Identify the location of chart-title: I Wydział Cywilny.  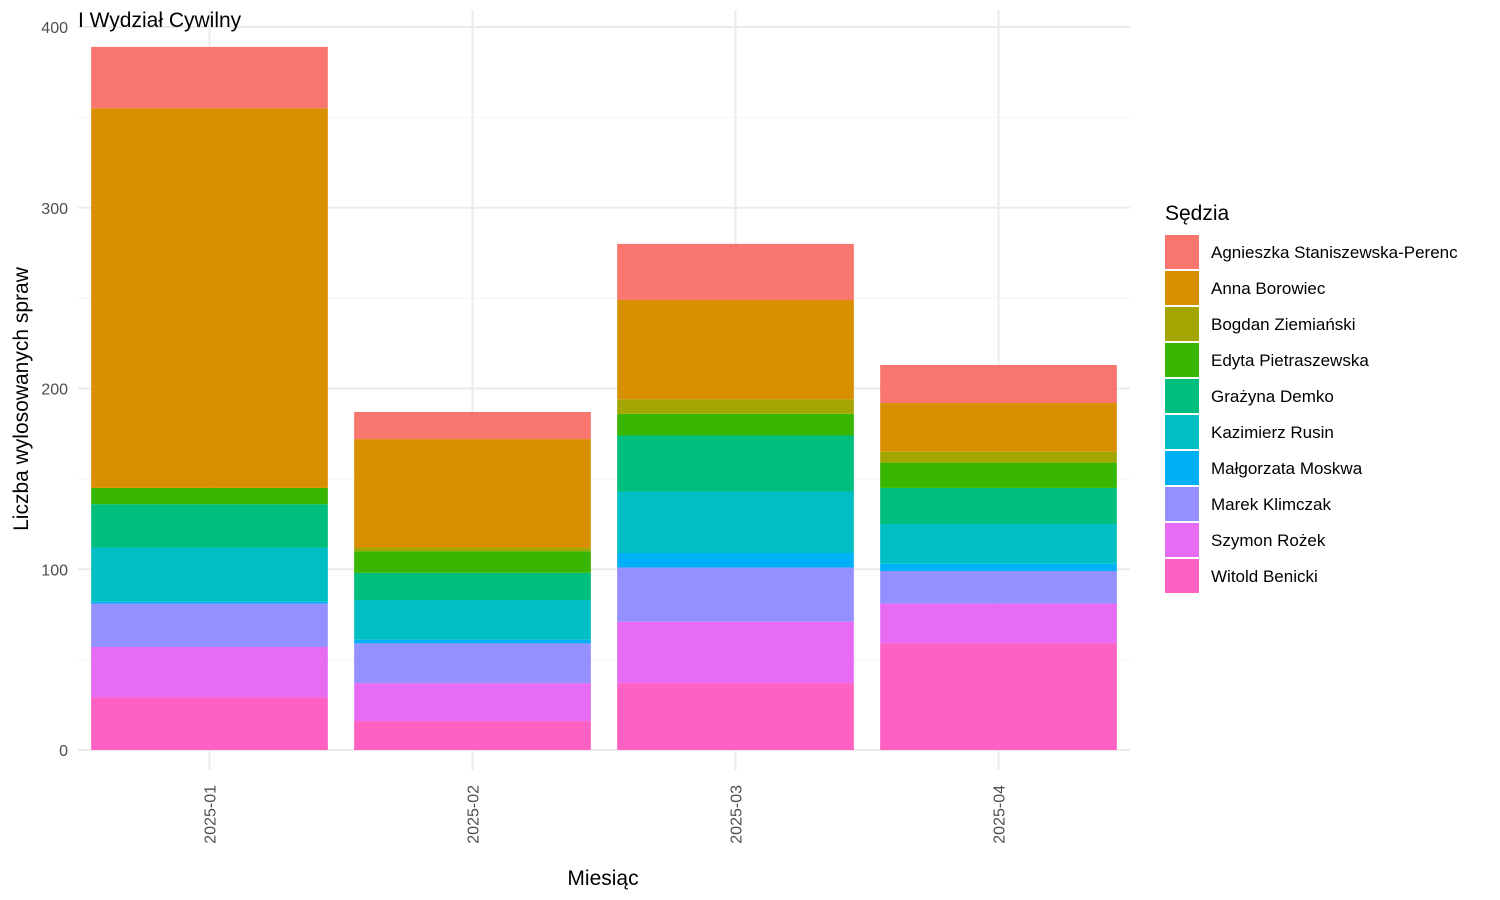
(160, 20).